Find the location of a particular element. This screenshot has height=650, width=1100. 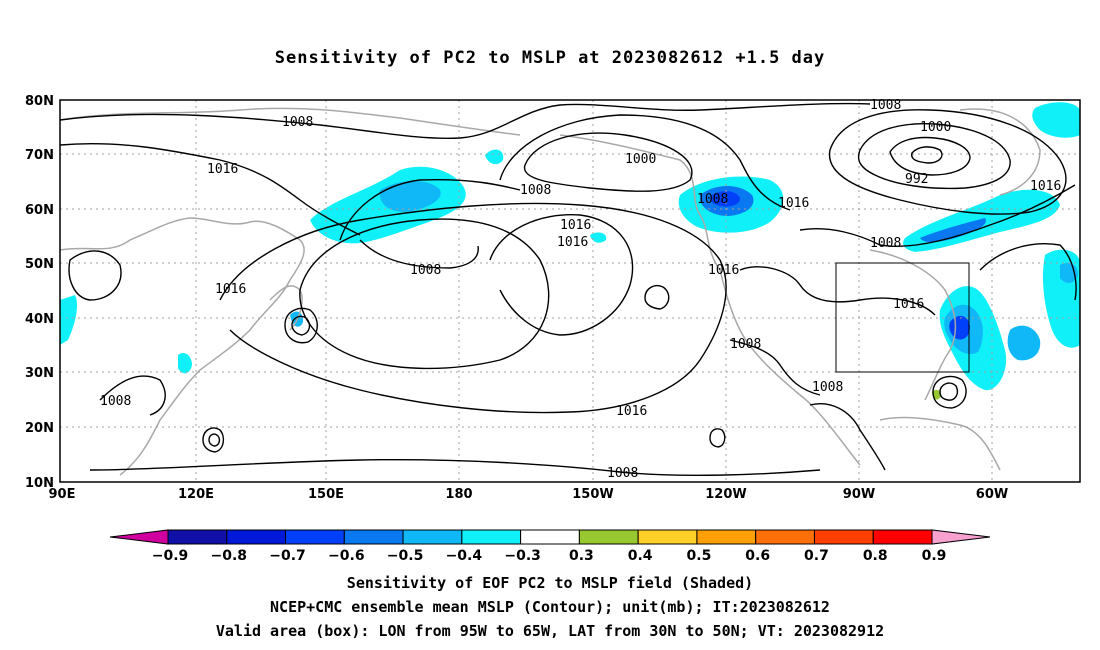

contour-1000-alaska-low is located at coordinates (608, 162).